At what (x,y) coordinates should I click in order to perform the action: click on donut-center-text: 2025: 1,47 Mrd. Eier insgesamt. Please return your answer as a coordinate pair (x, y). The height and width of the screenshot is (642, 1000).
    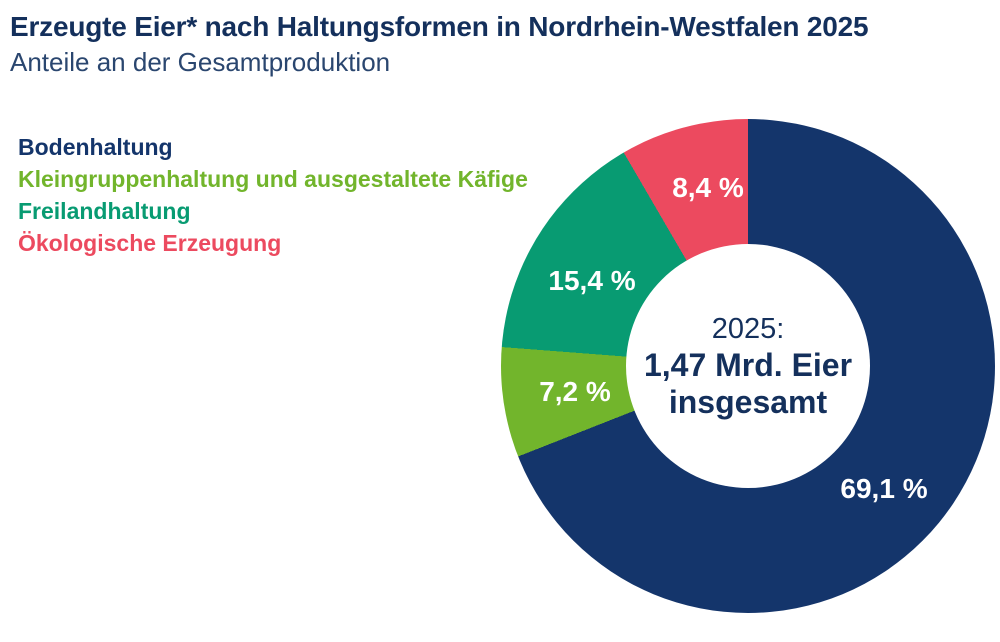
    Looking at the image, I should click on (748, 366).